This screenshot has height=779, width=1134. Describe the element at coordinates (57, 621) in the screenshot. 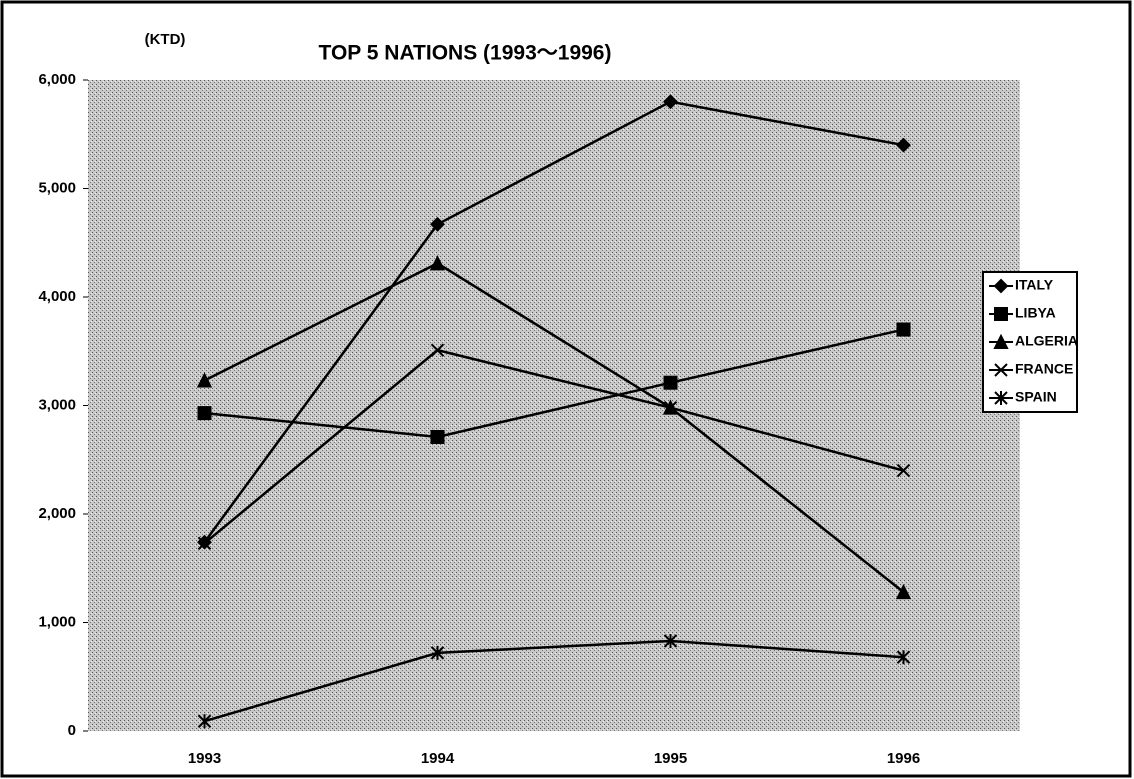

I see `y-tick-label: 1,000` at that location.